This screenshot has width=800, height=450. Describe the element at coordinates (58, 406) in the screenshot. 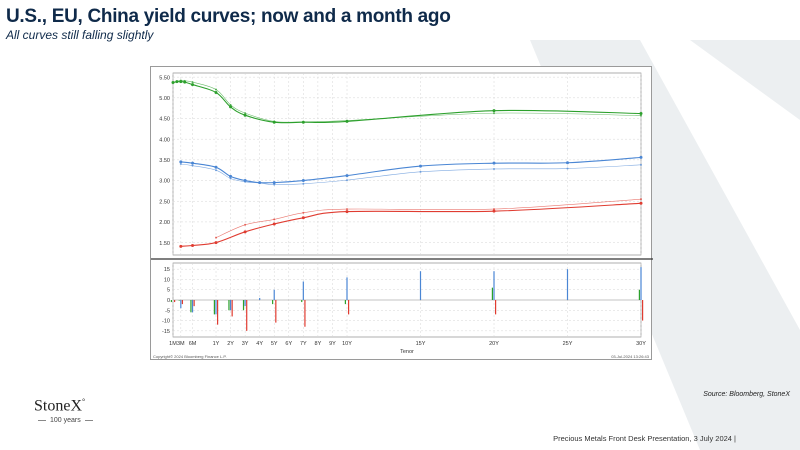

I see `logo-name: StoneX` at that location.